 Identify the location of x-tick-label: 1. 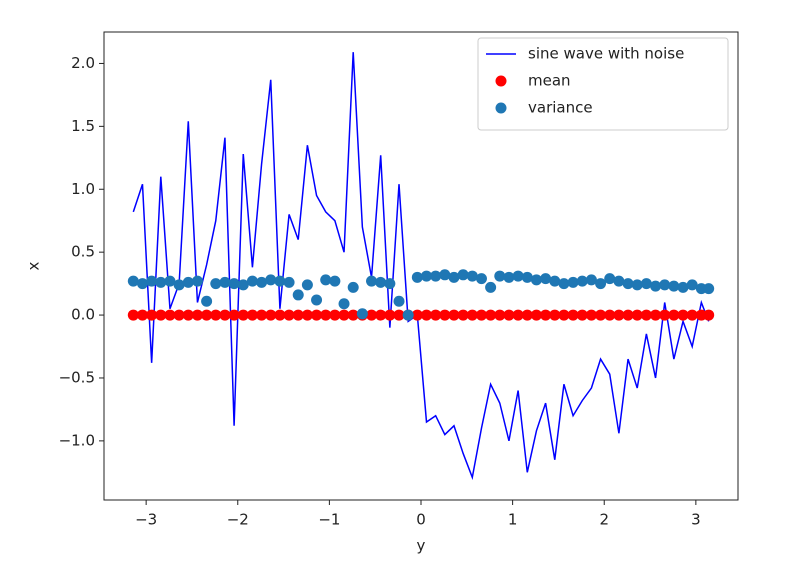
(513, 520).